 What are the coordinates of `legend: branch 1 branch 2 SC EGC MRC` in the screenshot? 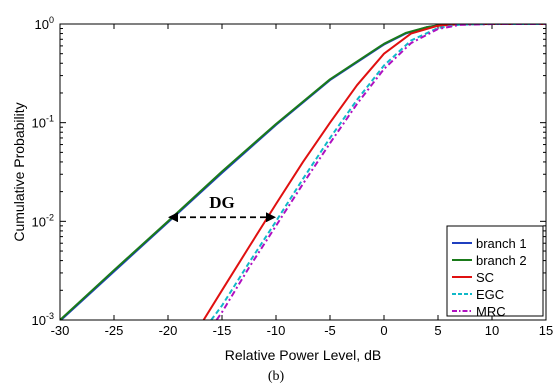 It's located at (495, 272).